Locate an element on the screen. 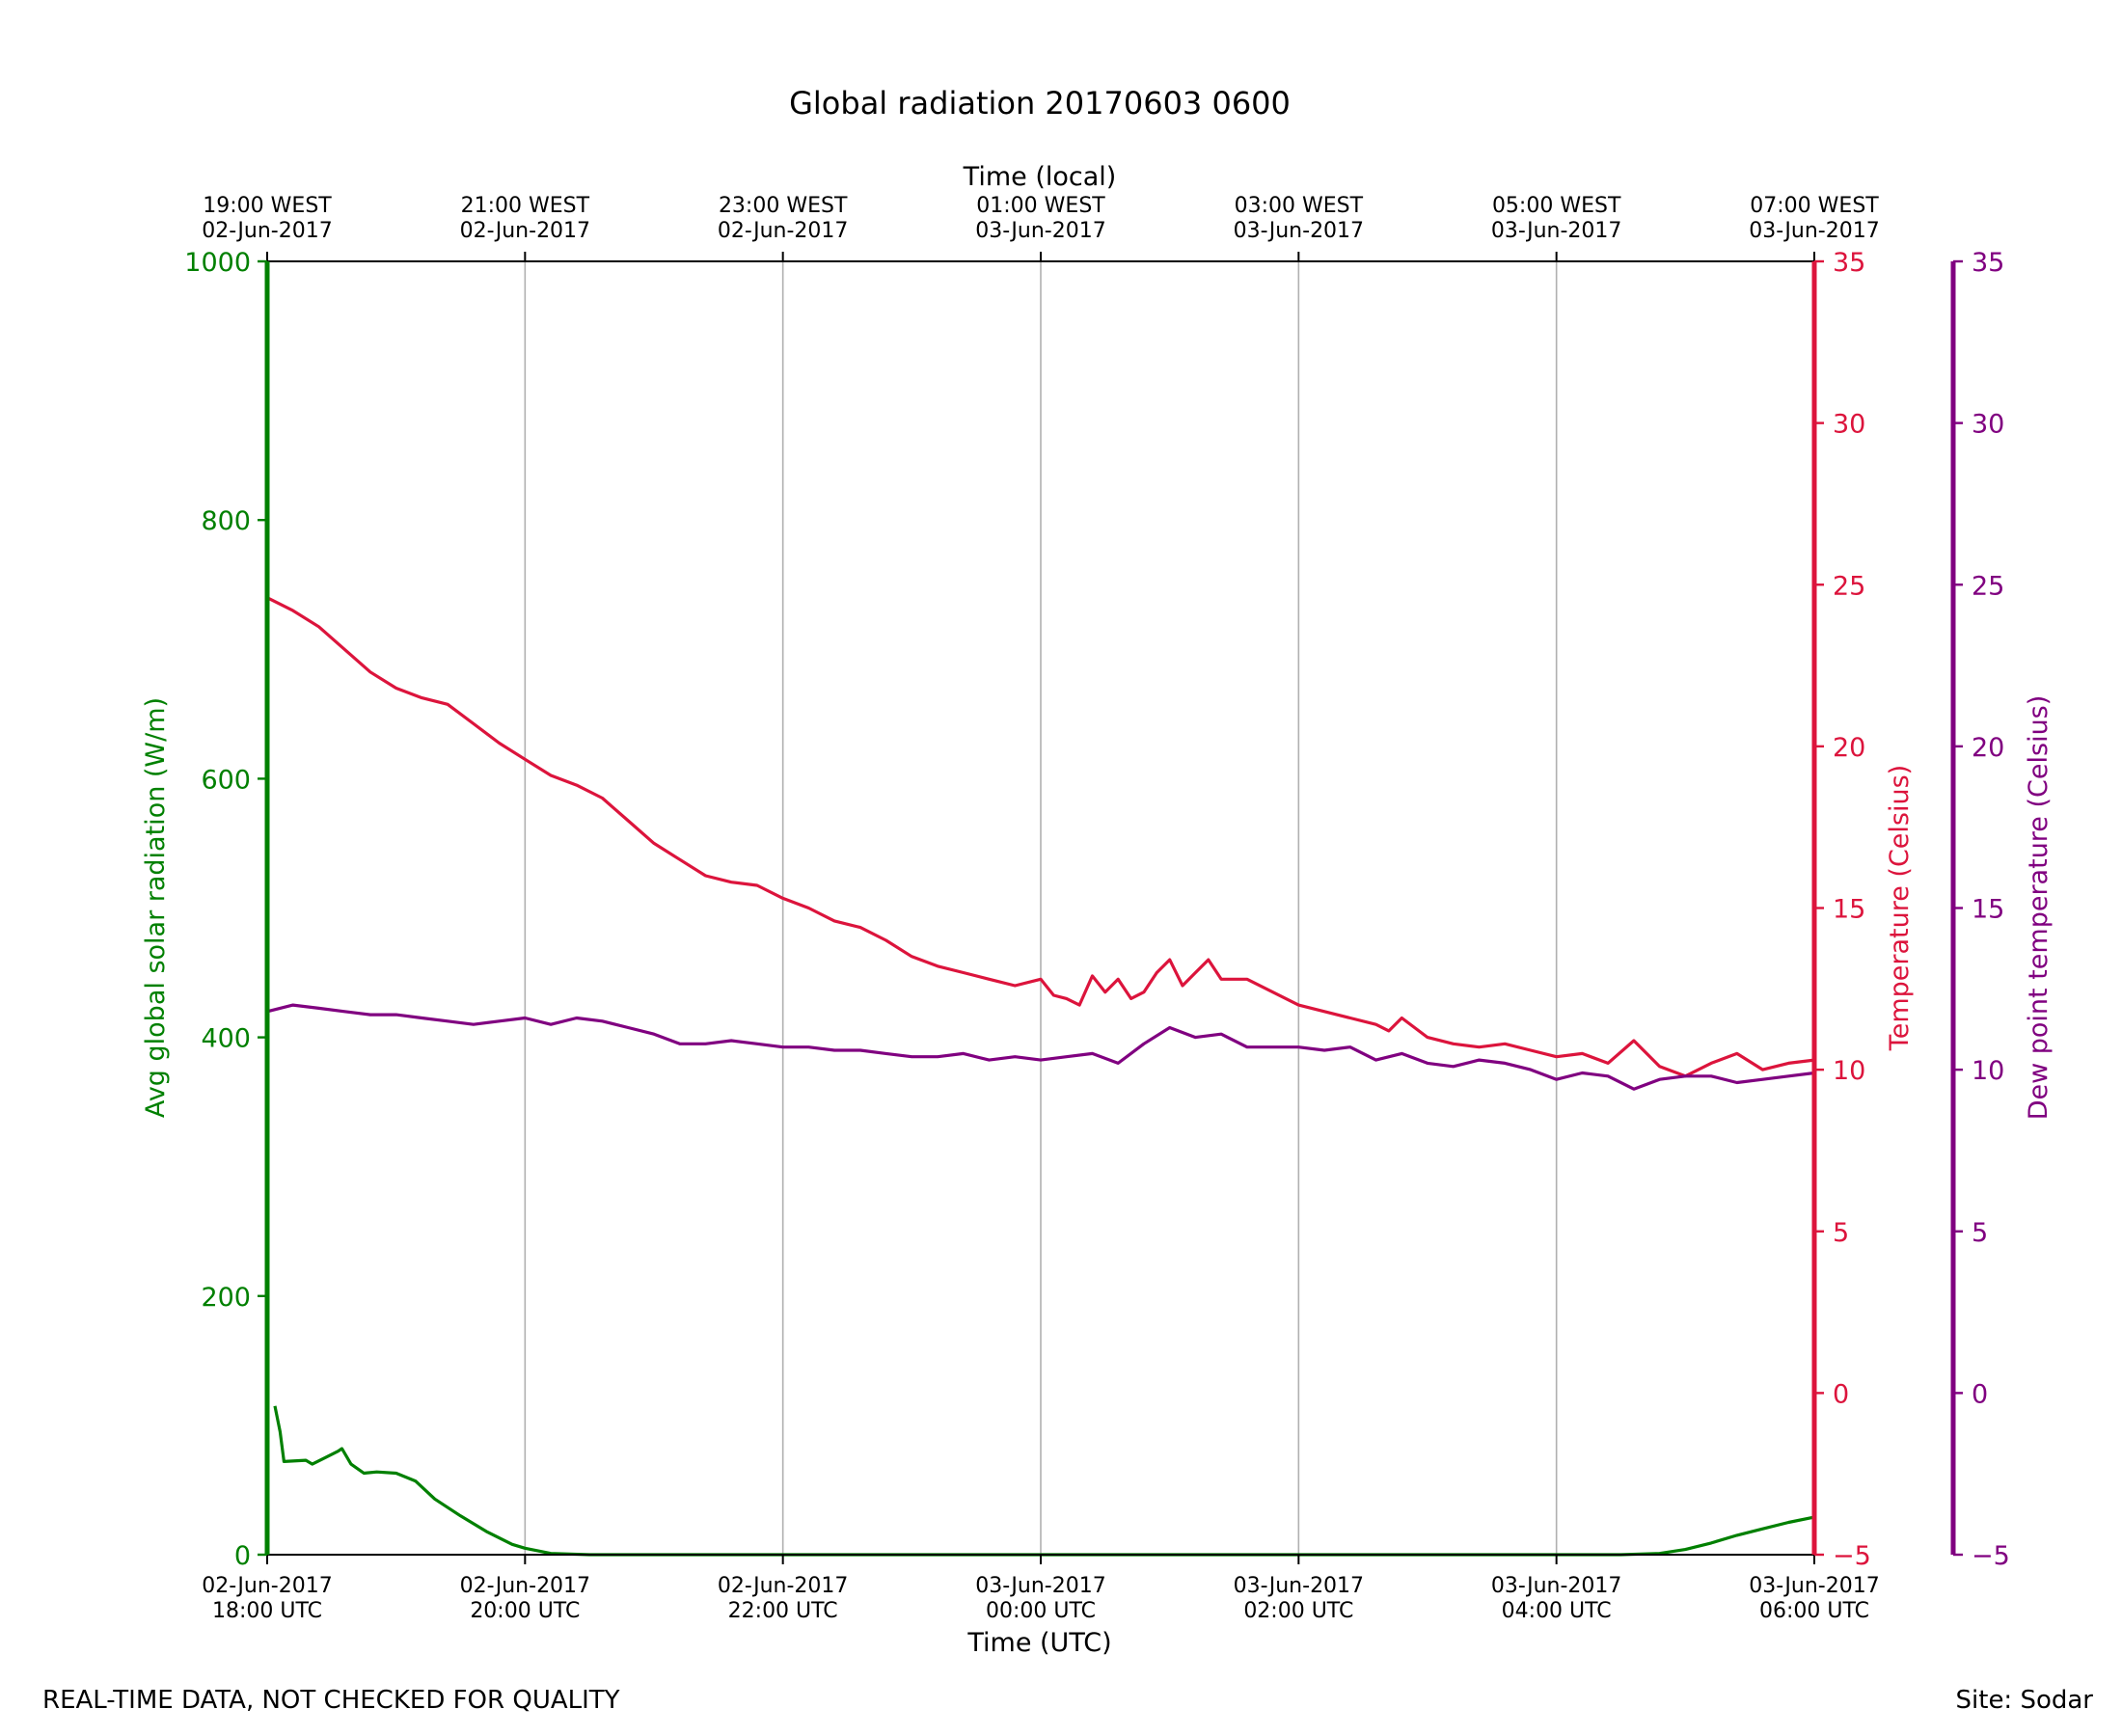 This screenshot has height=1736, width=2122. x-tick-label: 22:00 UTC is located at coordinates (783, 1611).